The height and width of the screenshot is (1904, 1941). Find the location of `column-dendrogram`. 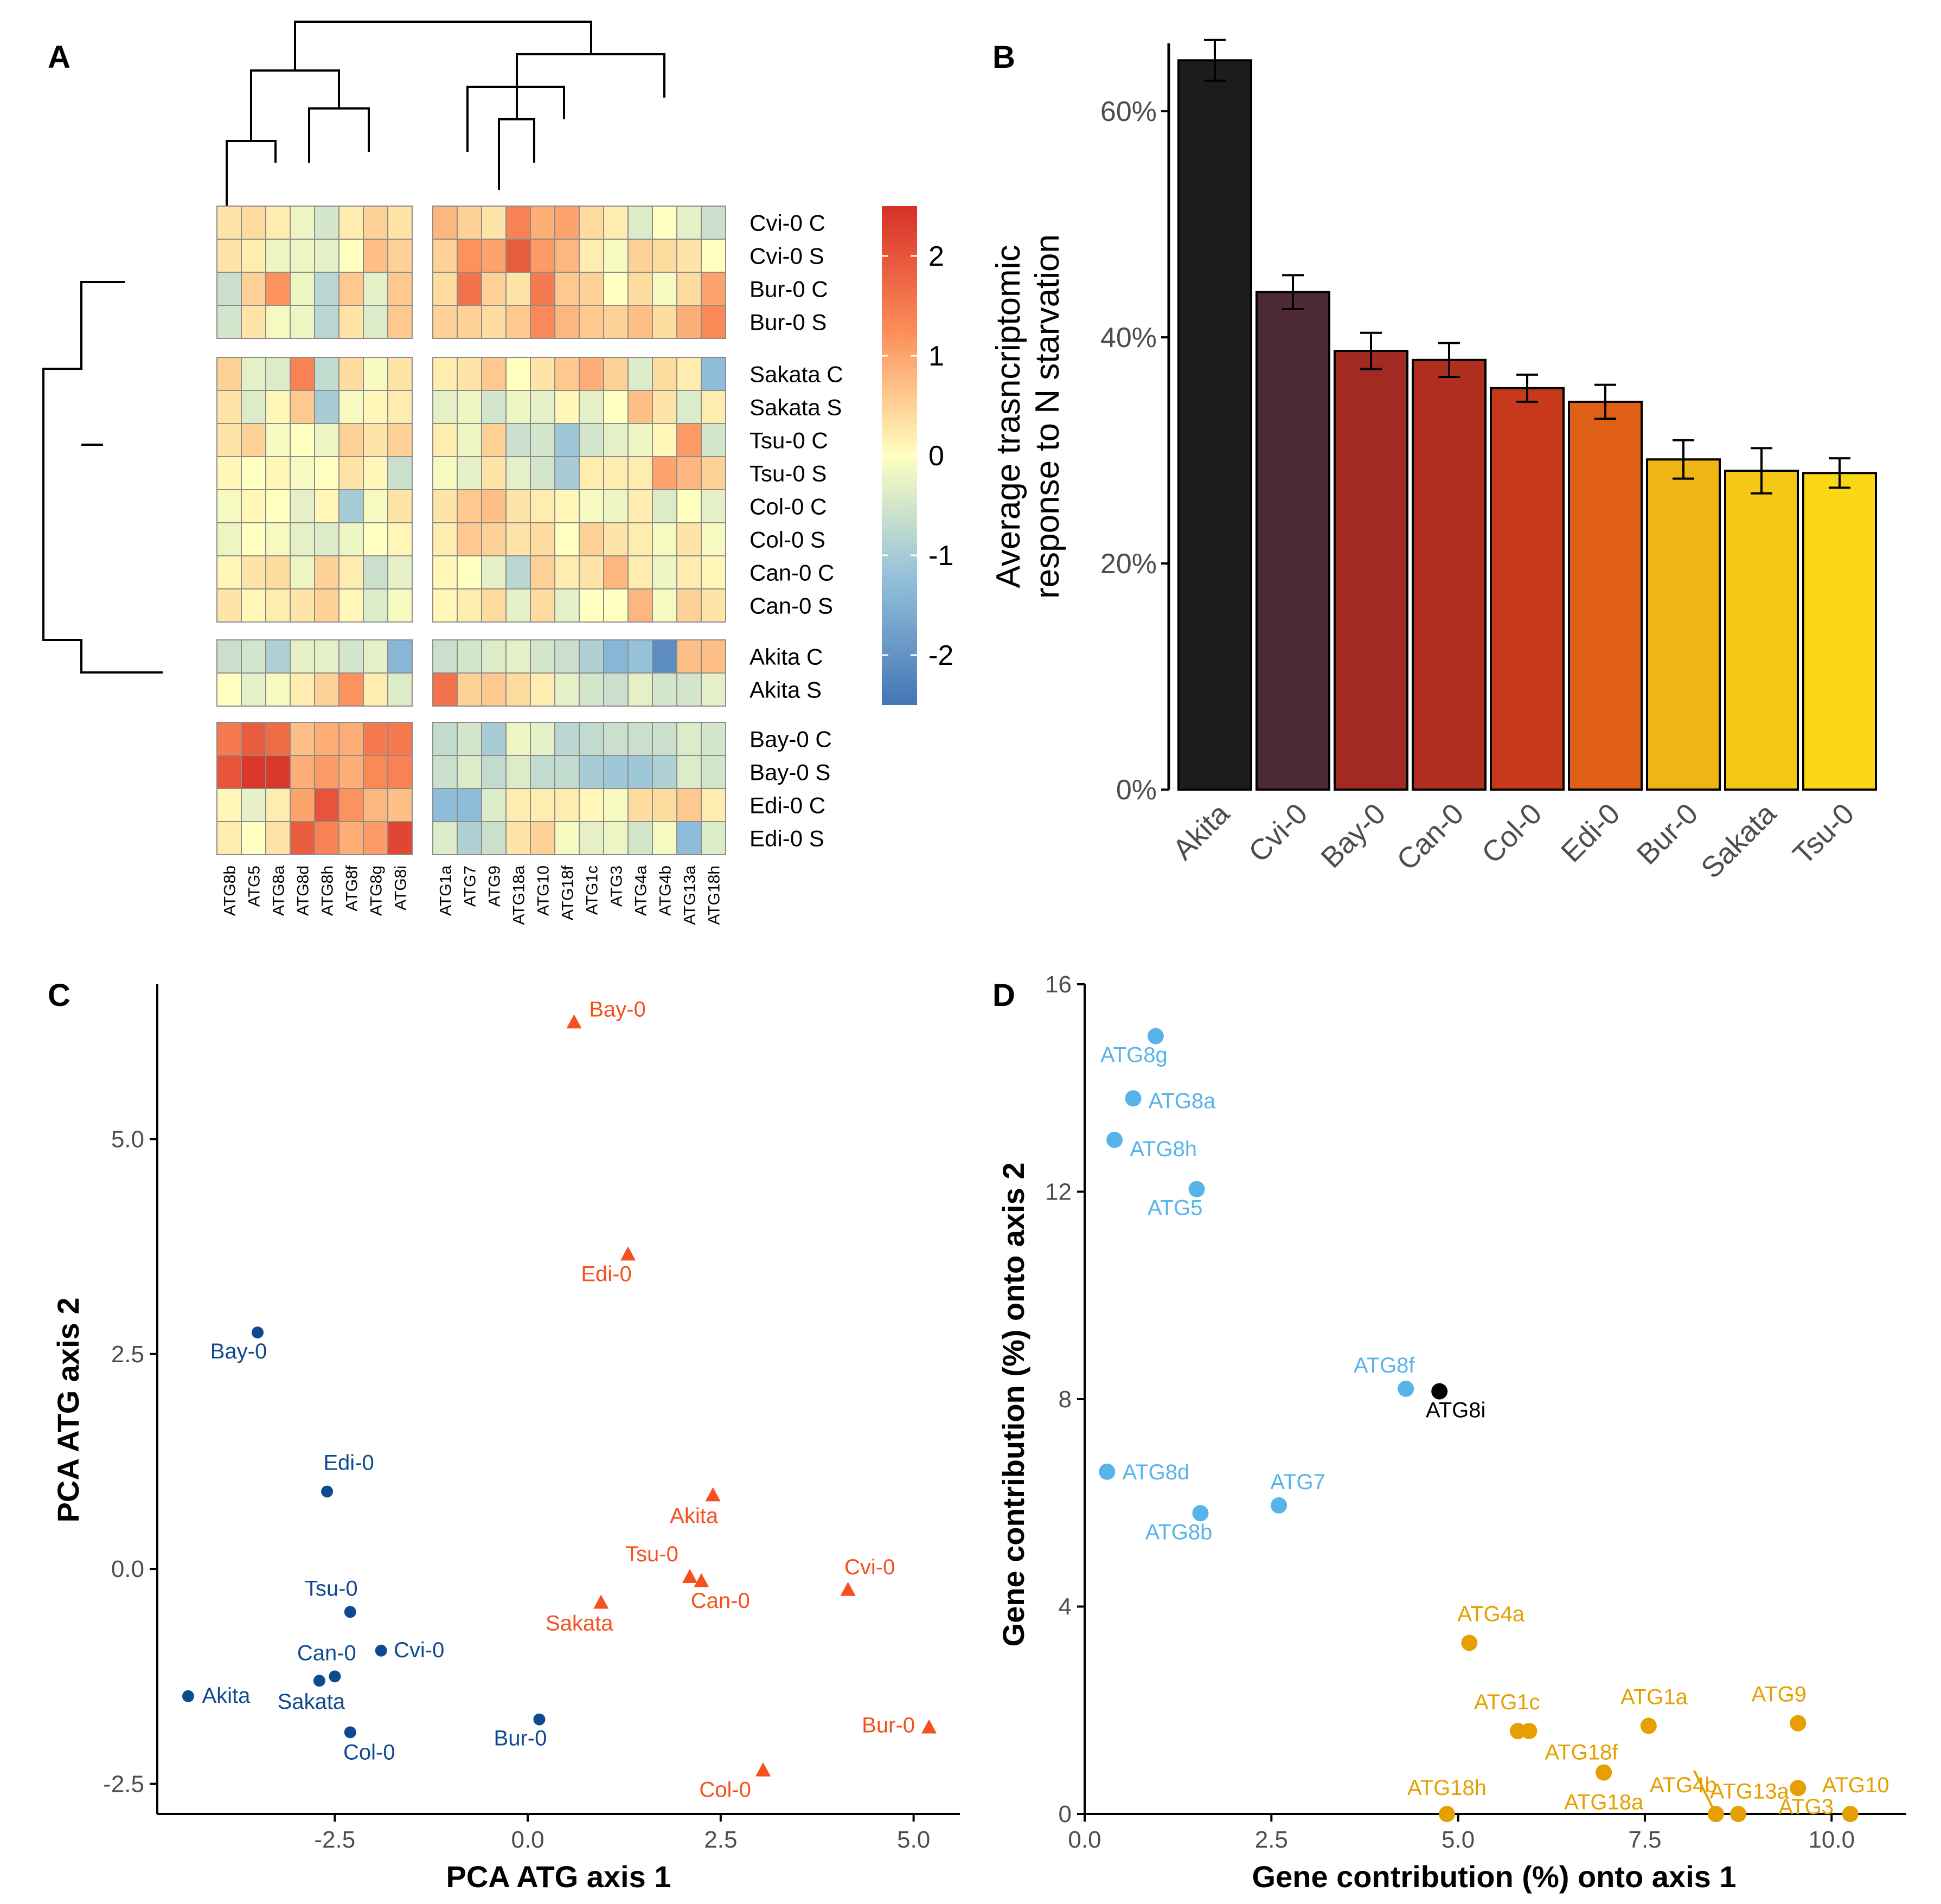

column-dendrogram is located at coordinates (445, 113).